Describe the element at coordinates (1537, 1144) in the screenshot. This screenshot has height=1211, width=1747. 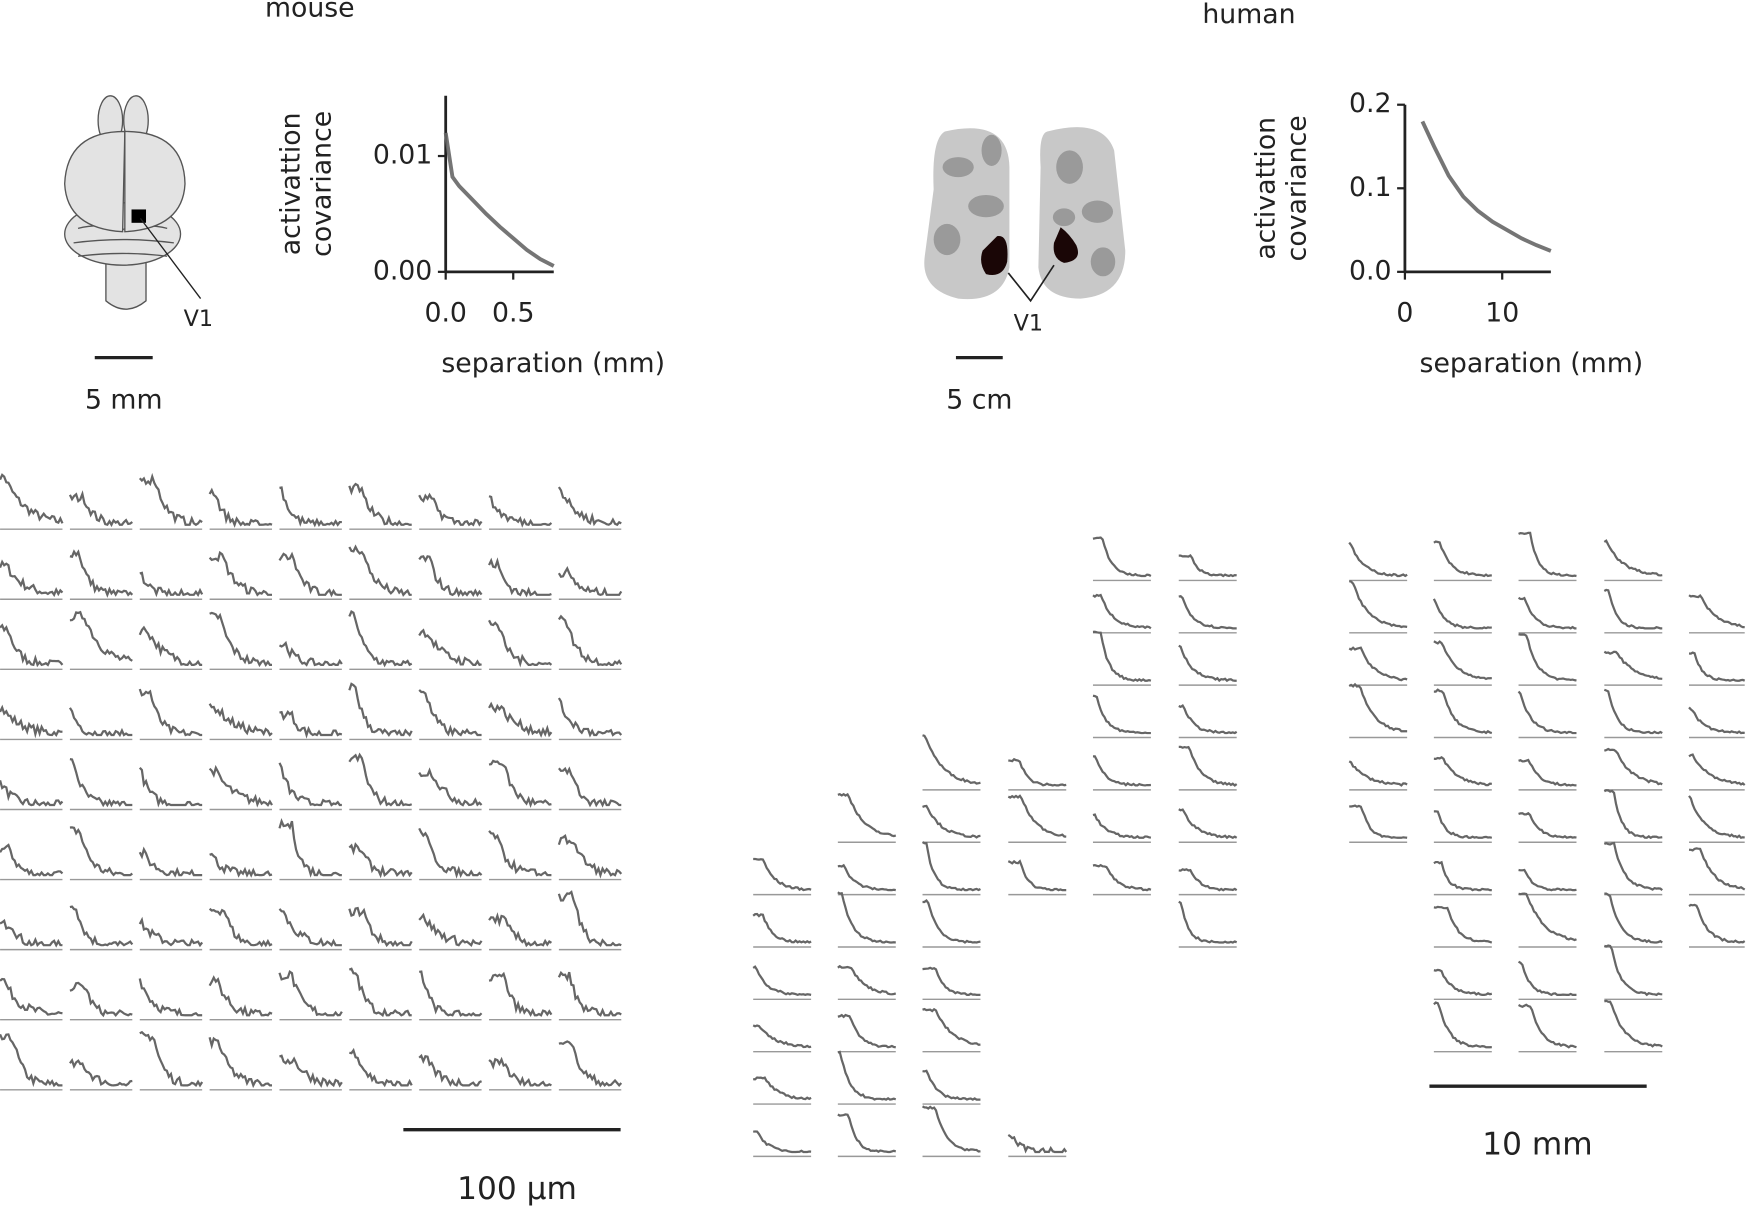
I see `scale-label: 10 mm` at that location.